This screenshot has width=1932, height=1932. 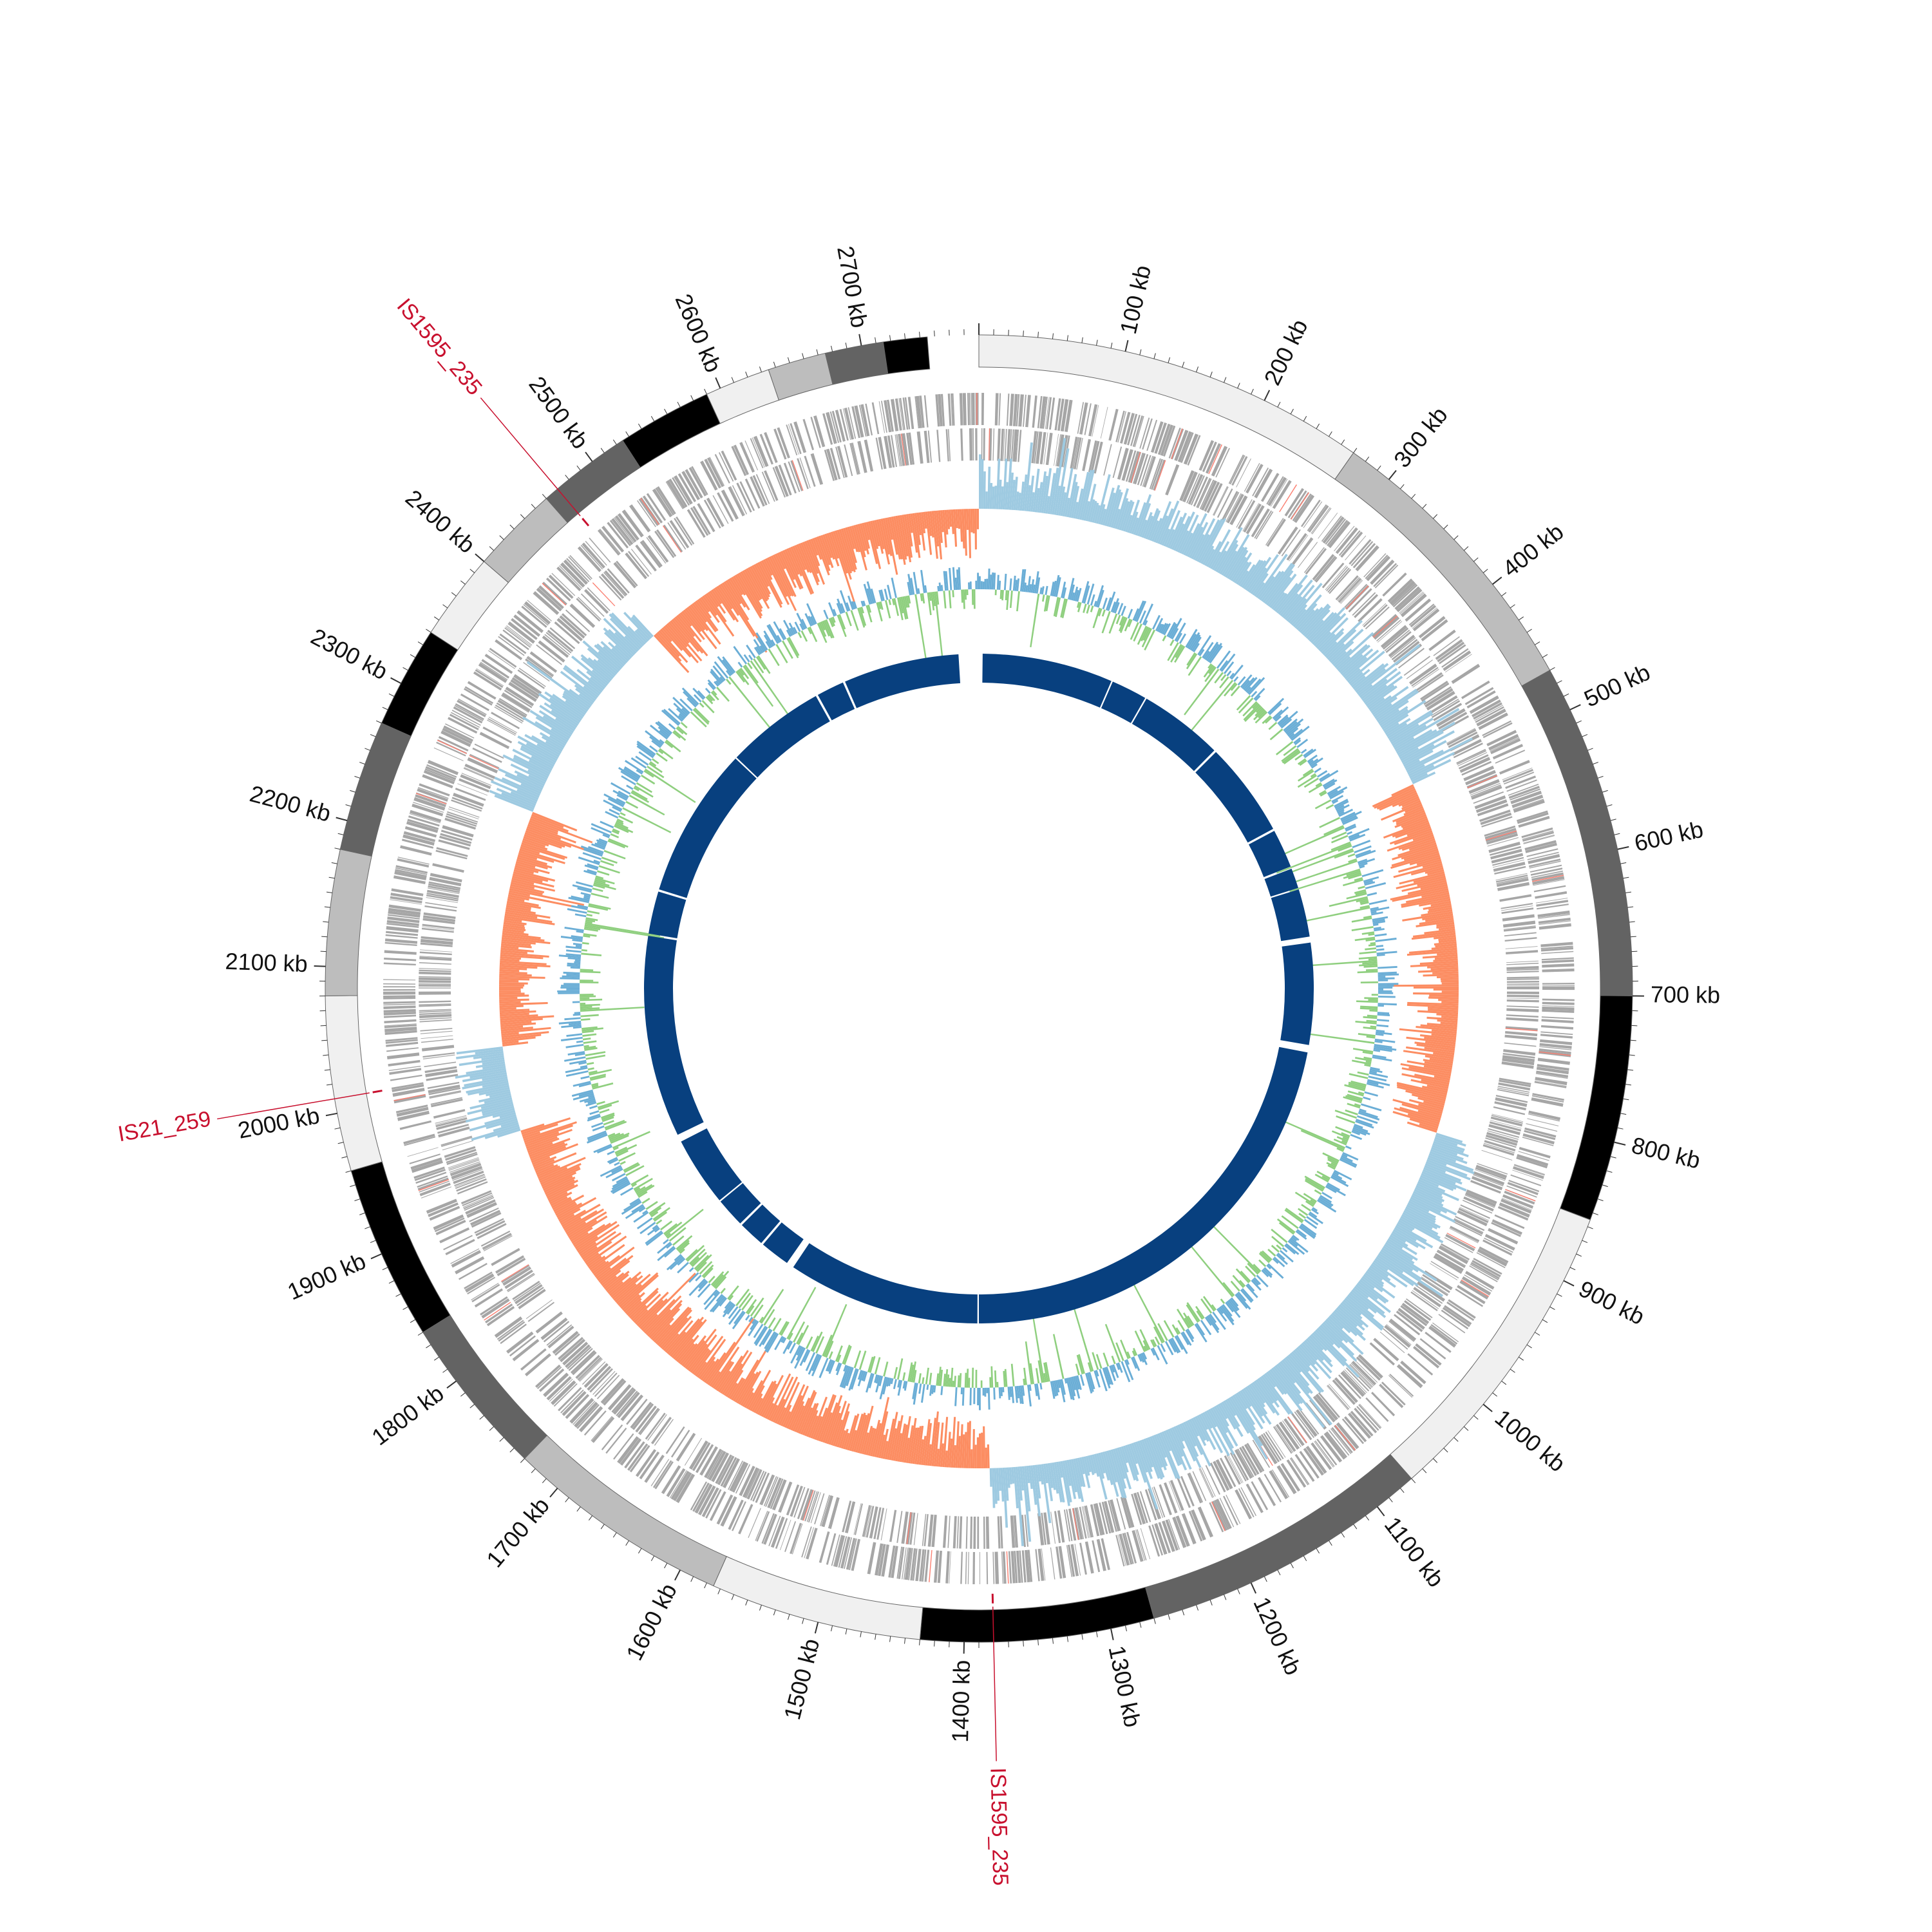 I want to click on scale-tick, so click(x=1053, y=336).